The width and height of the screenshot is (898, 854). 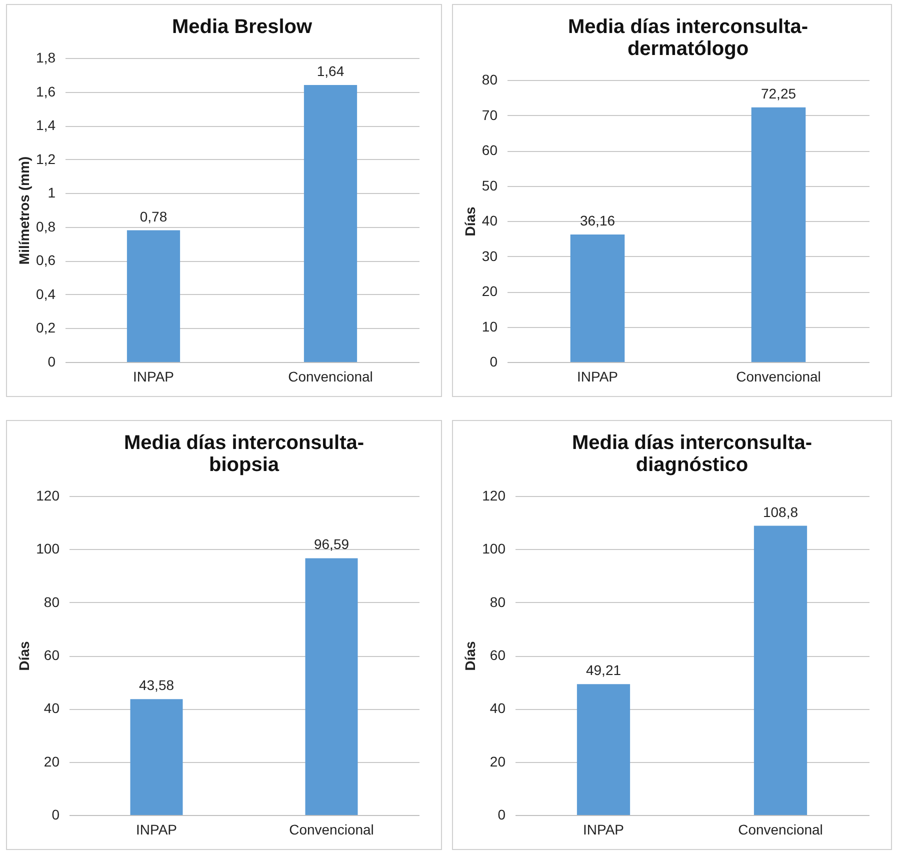 What do you see at coordinates (46, 91) in the screenshot?
I see `y-tick-label: 1,6` at bounding box center [46, 91].